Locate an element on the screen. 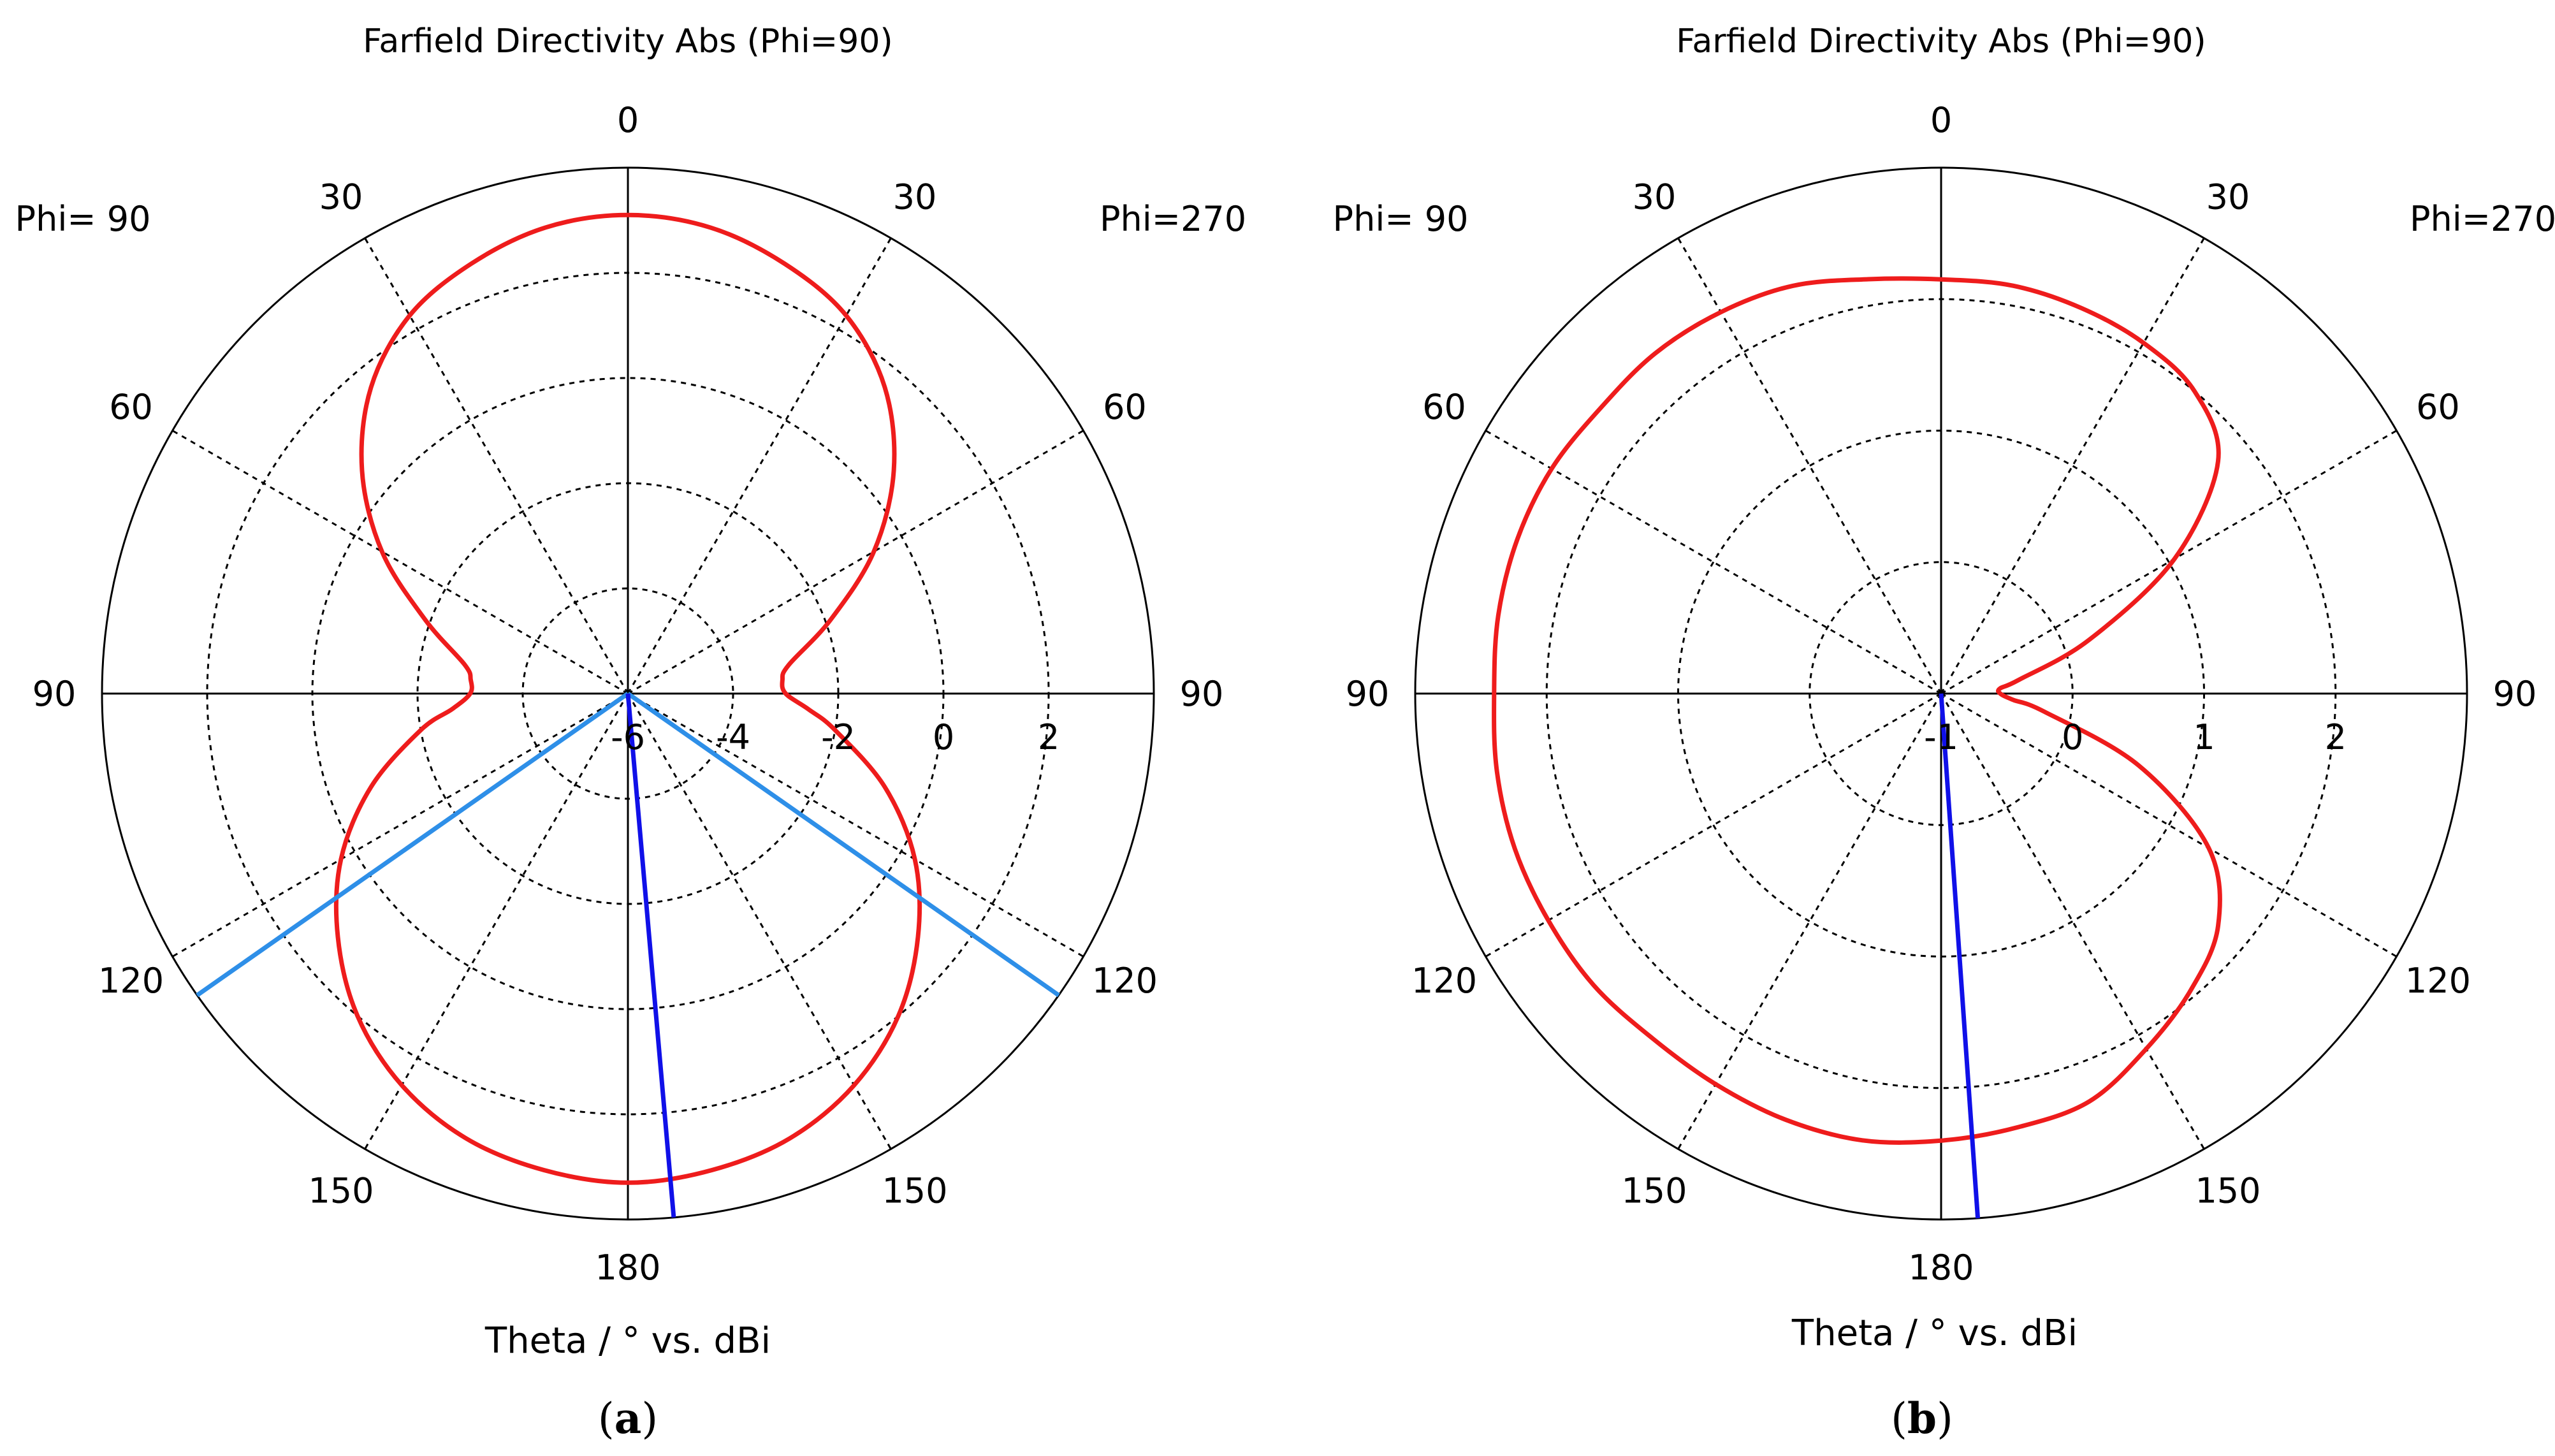  panel-letter: a is located at coordinates (629, 1418).